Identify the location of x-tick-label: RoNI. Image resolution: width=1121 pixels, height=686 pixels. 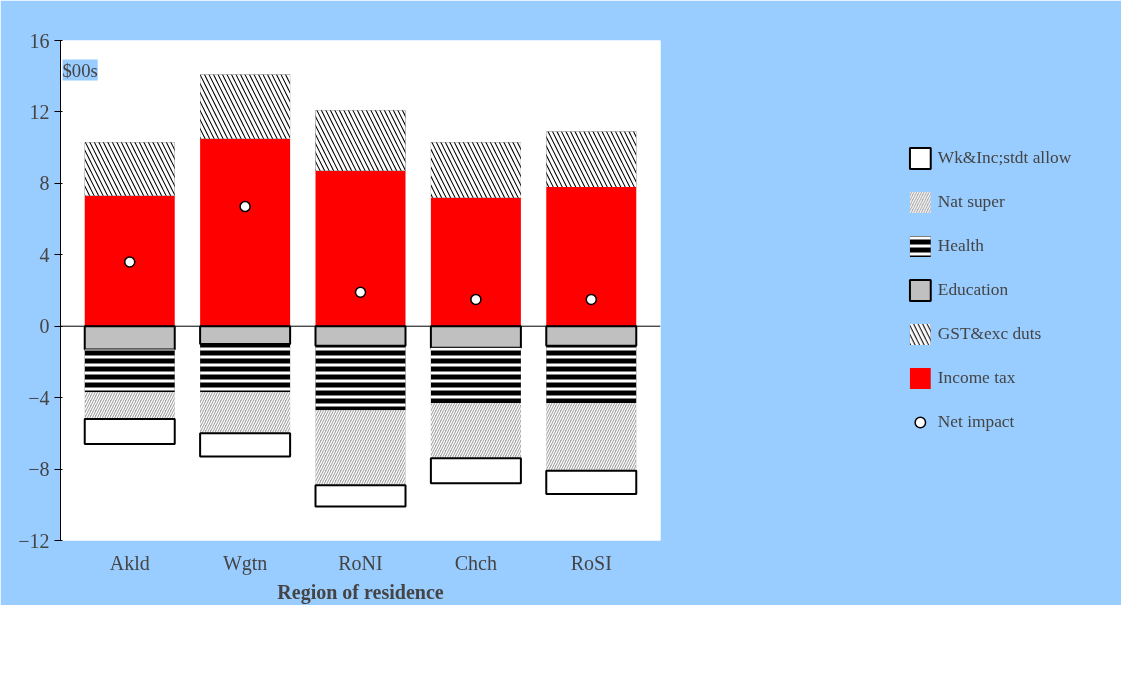
(360, 562).